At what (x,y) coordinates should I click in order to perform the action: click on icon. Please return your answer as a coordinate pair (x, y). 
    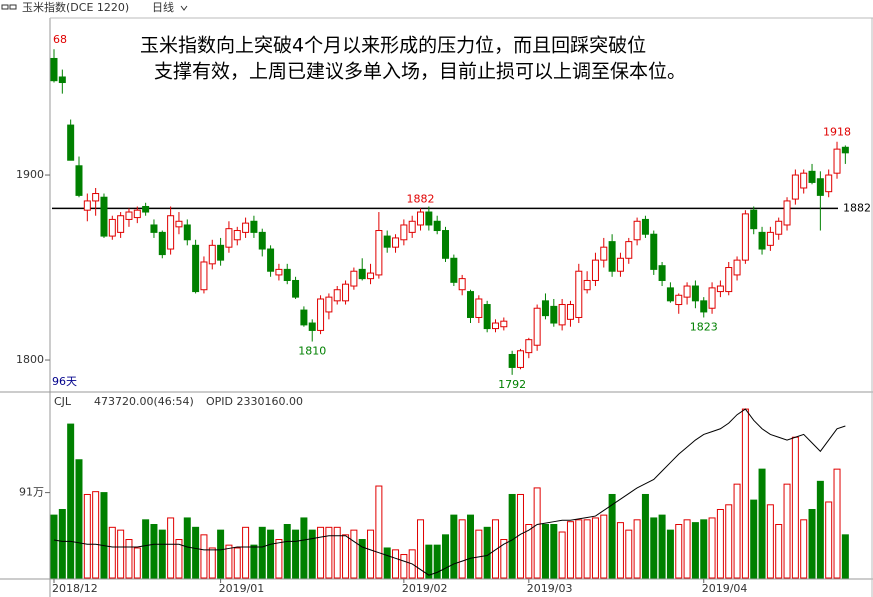
    Looking at the image, I should click on (5, 7).